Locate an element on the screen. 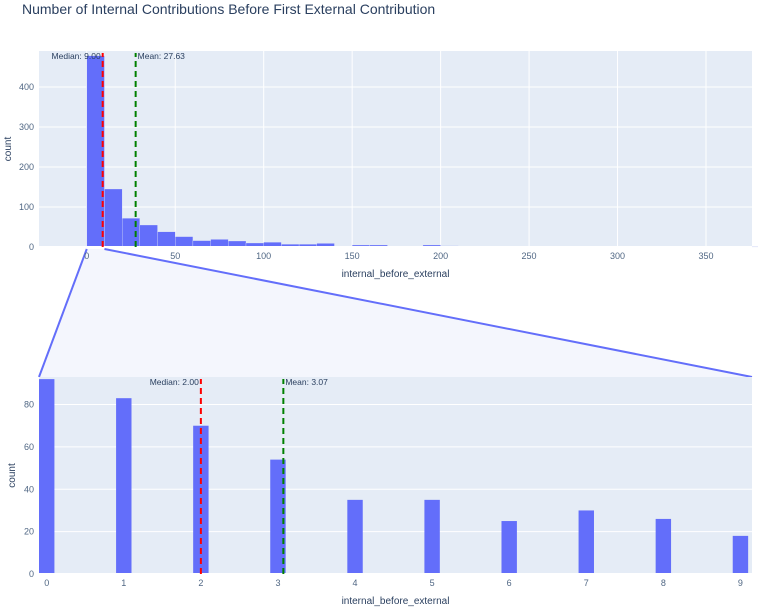 This screenshot has width=758, height=608. y-tick-label: 400 is located at coordinates (26, 87).